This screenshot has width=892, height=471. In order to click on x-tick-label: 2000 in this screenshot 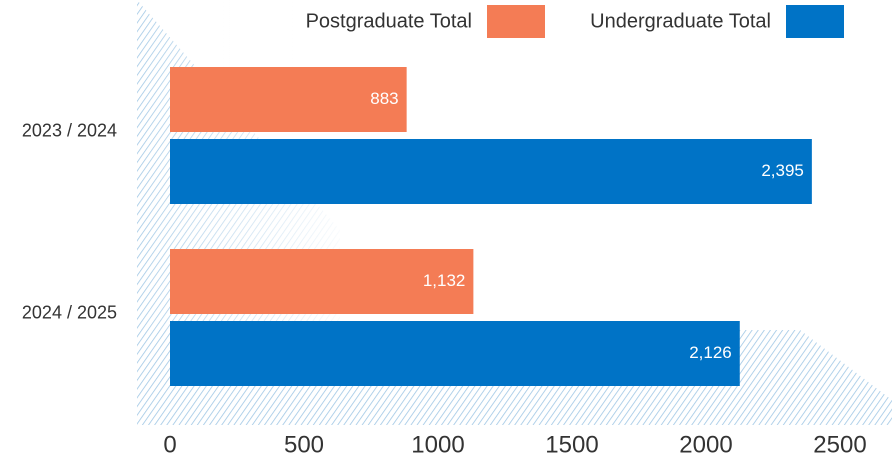, I will do `click(705, 444)`.